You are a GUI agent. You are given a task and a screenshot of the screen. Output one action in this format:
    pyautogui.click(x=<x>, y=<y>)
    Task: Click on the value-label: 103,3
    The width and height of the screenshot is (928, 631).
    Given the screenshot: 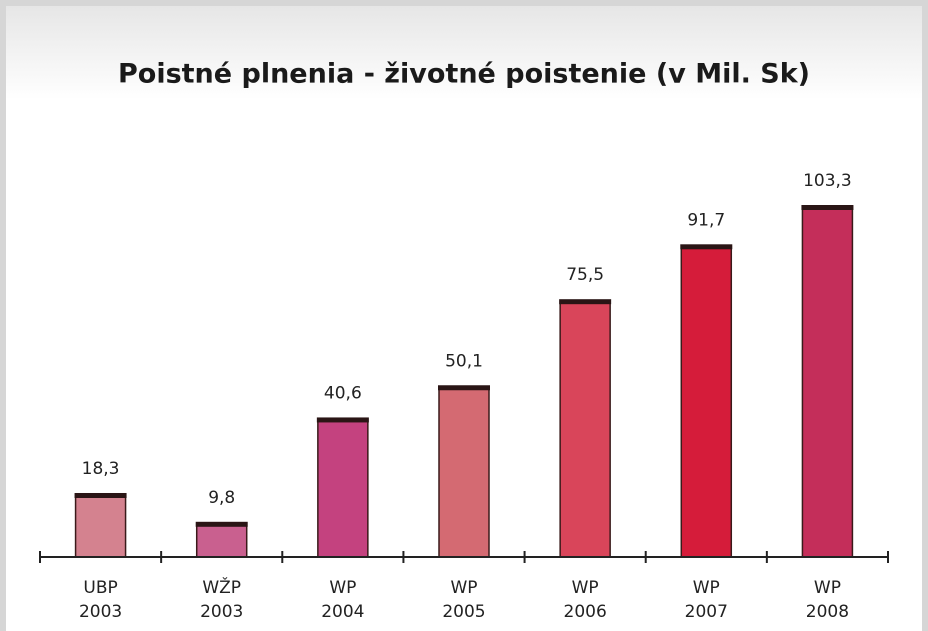 What is the action you would take?
    pyautogui.click(x=827, y=181)
    